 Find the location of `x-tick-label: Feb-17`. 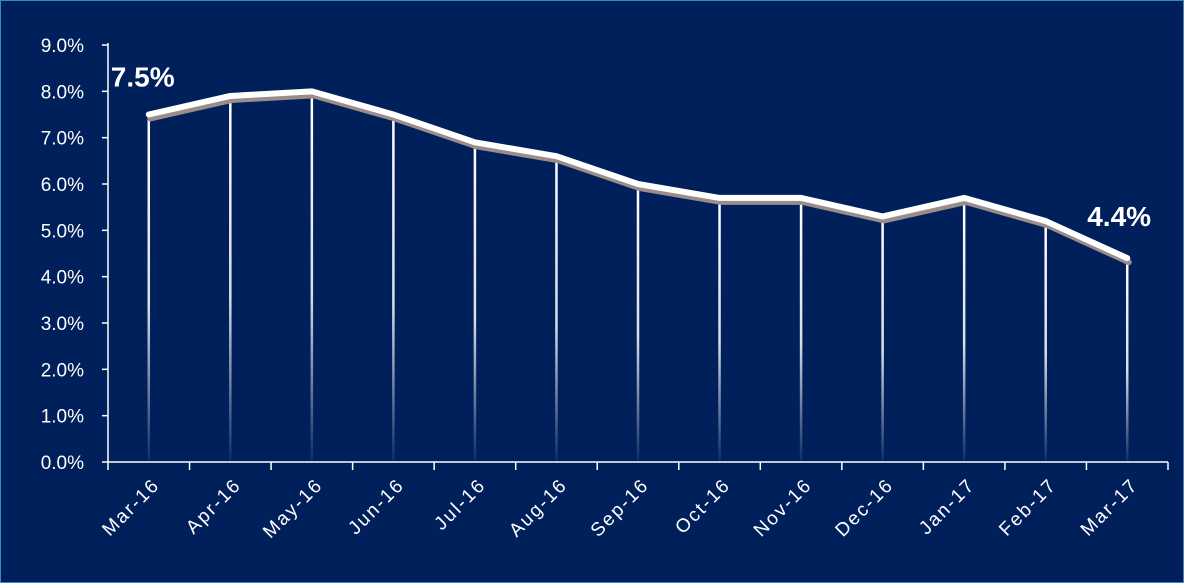

x-tick-label: Feb-17 is located at coordinates (1028, 508).